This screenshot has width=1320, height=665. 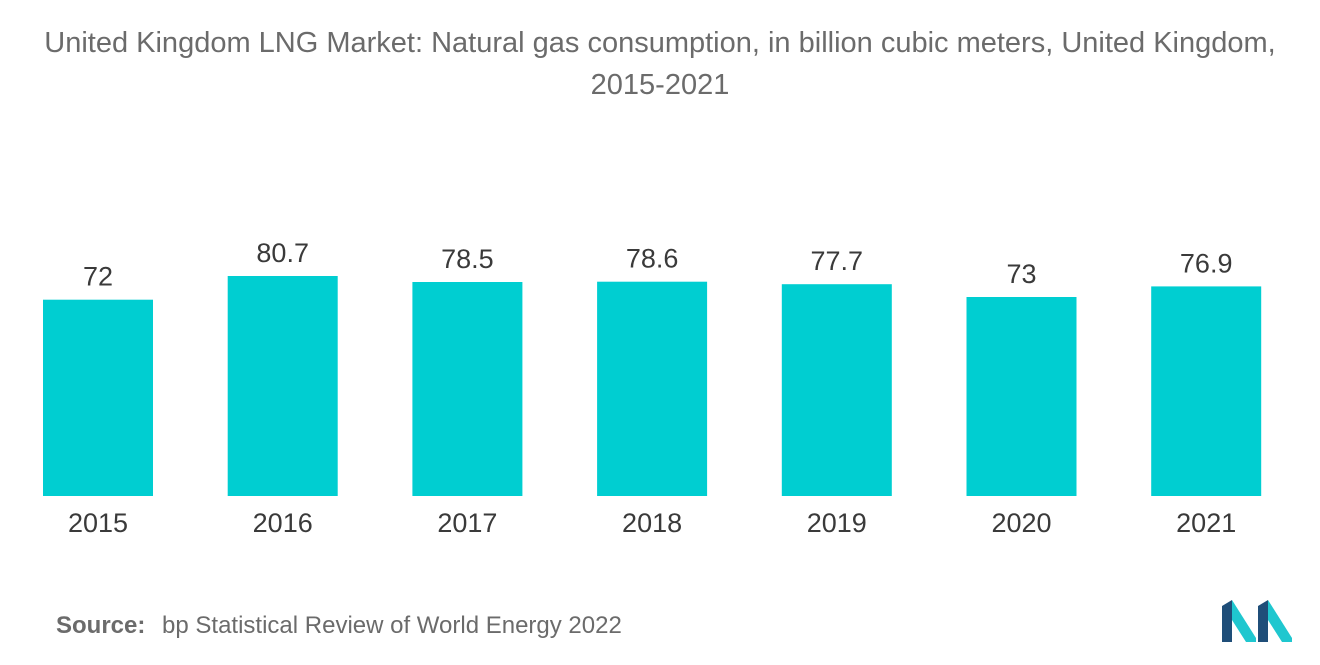 I want to click on logo-shape-right-b, so click(x=1280, y=621).